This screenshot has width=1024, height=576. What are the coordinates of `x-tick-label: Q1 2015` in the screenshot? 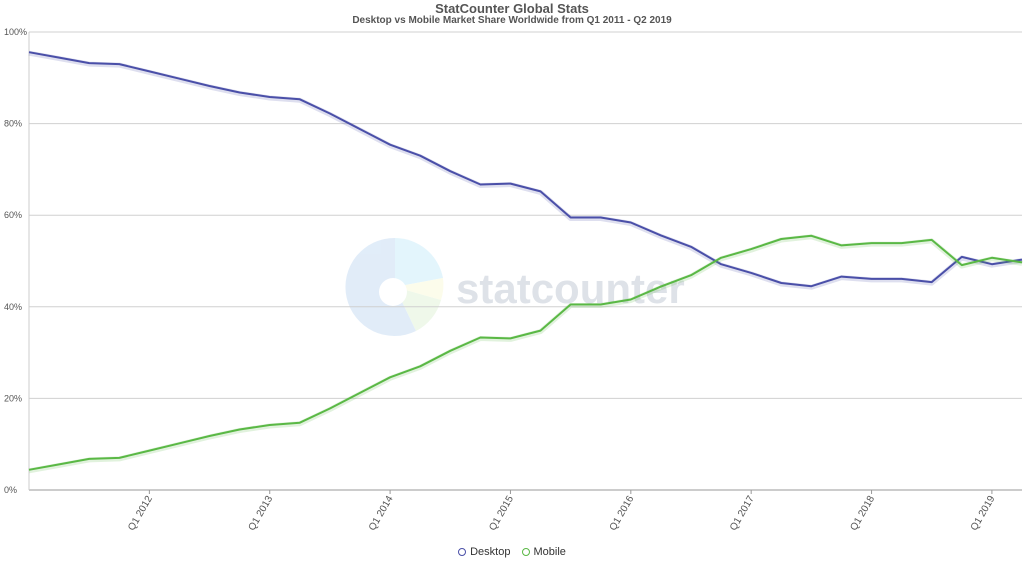 It's located at (501, 513).